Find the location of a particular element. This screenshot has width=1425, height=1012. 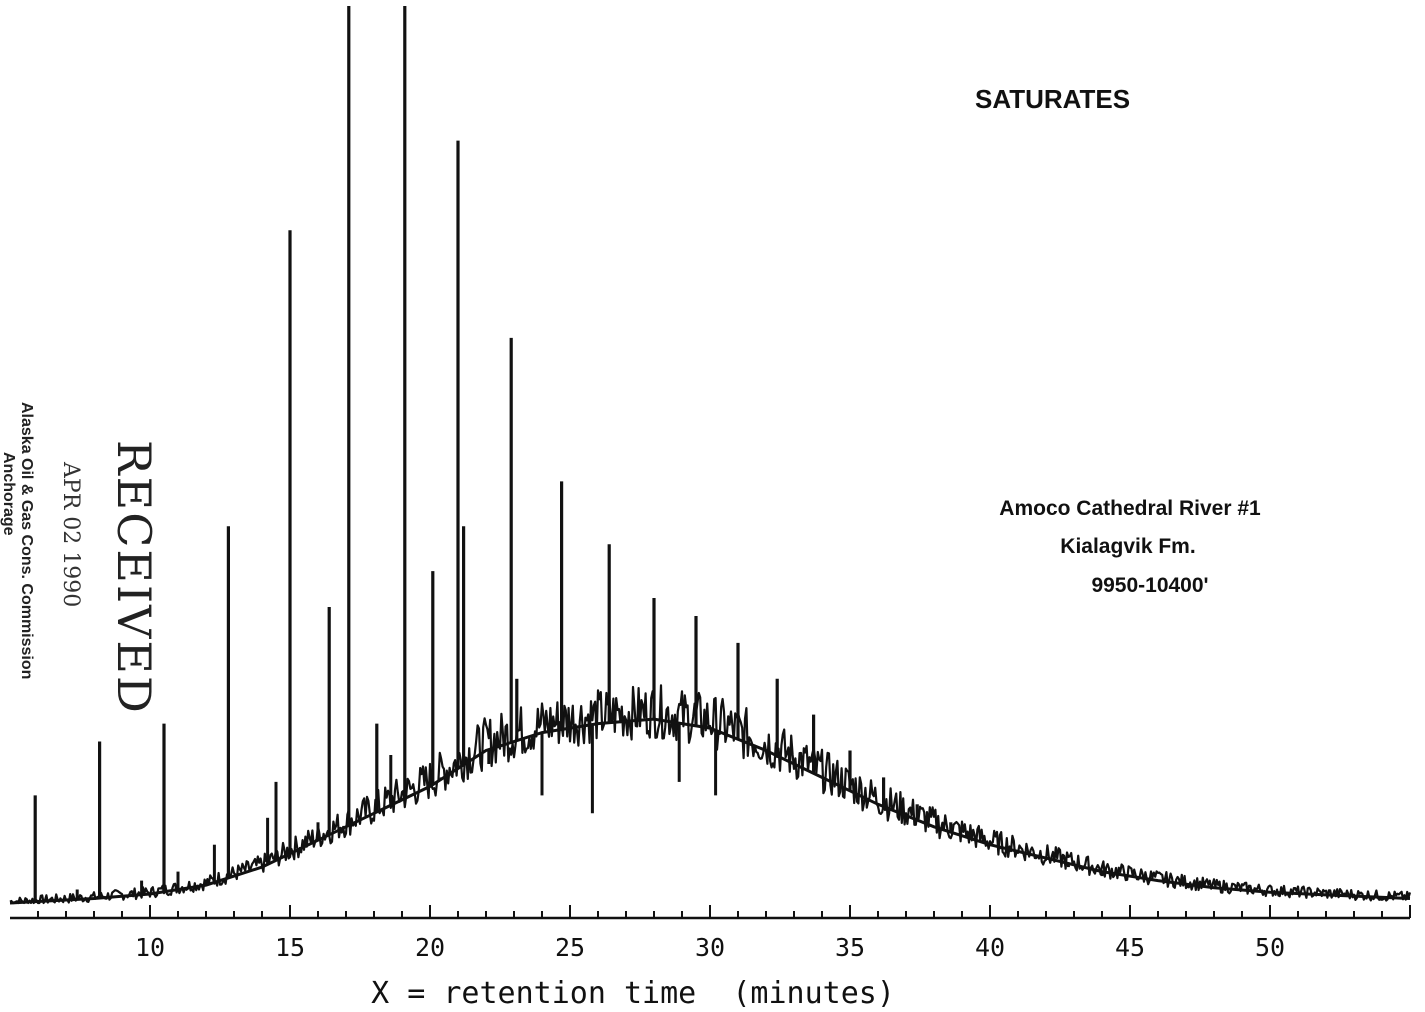

x-tick-label: 20 is located at coordinates (430, 947).